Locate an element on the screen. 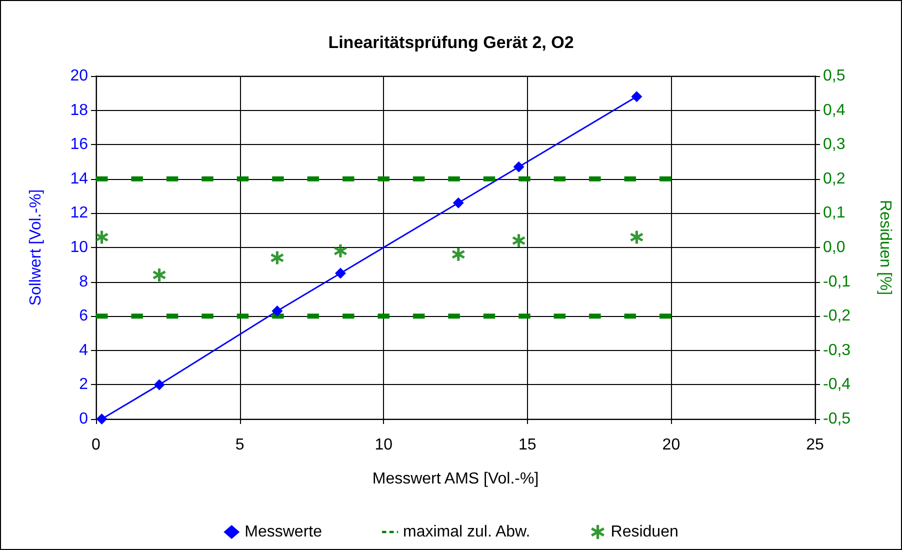  x-axis-title: Messwert AMS [Vol.-%] is located at coordinates (455, 479).